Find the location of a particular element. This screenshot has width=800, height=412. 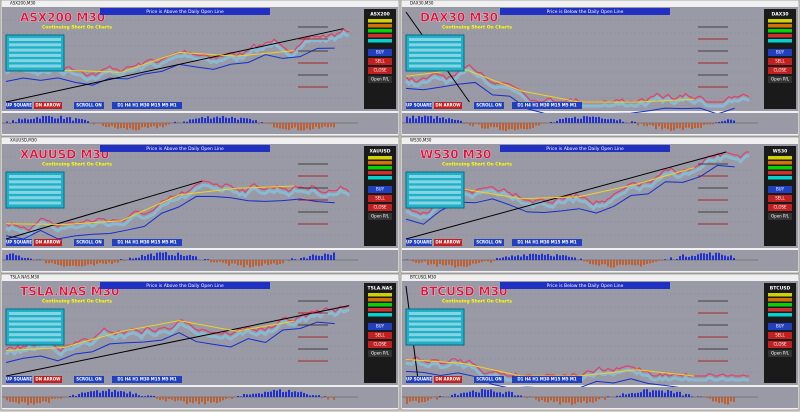

moving-average is located at coordinates (170, 217).